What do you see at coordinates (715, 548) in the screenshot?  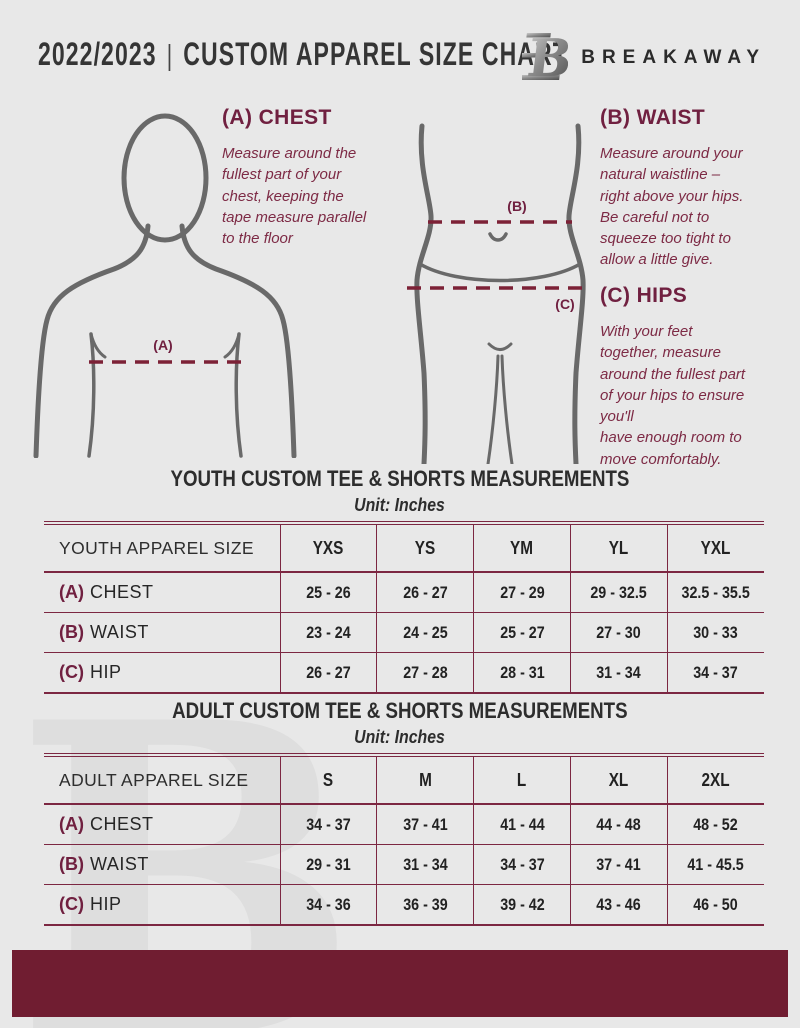 I see `youth-size-yxl: YXL` at bounding box center [715, 548].